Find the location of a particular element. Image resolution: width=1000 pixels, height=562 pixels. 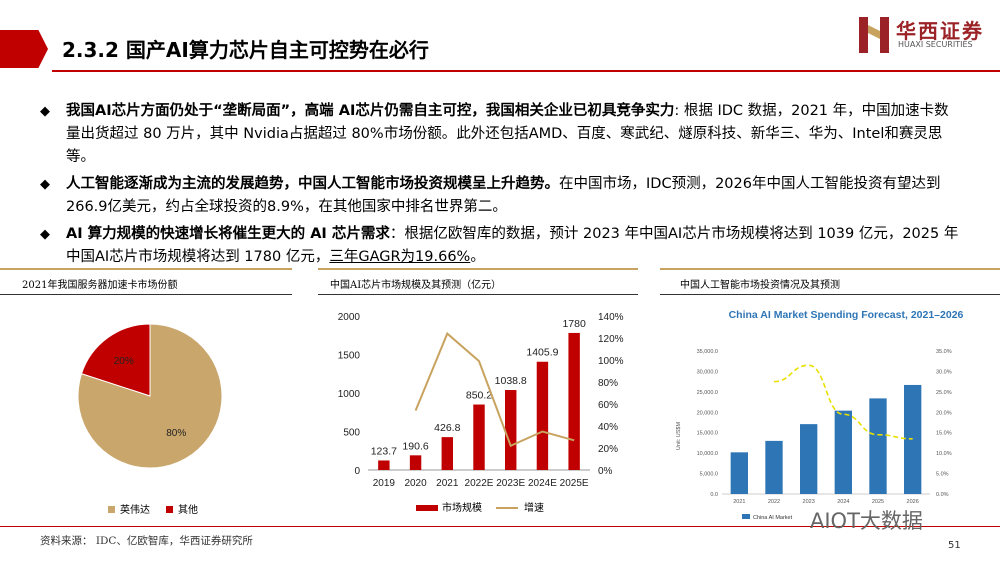

bullet-bold: AI 算力规模的快速增长将催生更大的 AI 芯片需求 is located at coordinates (228, 234).